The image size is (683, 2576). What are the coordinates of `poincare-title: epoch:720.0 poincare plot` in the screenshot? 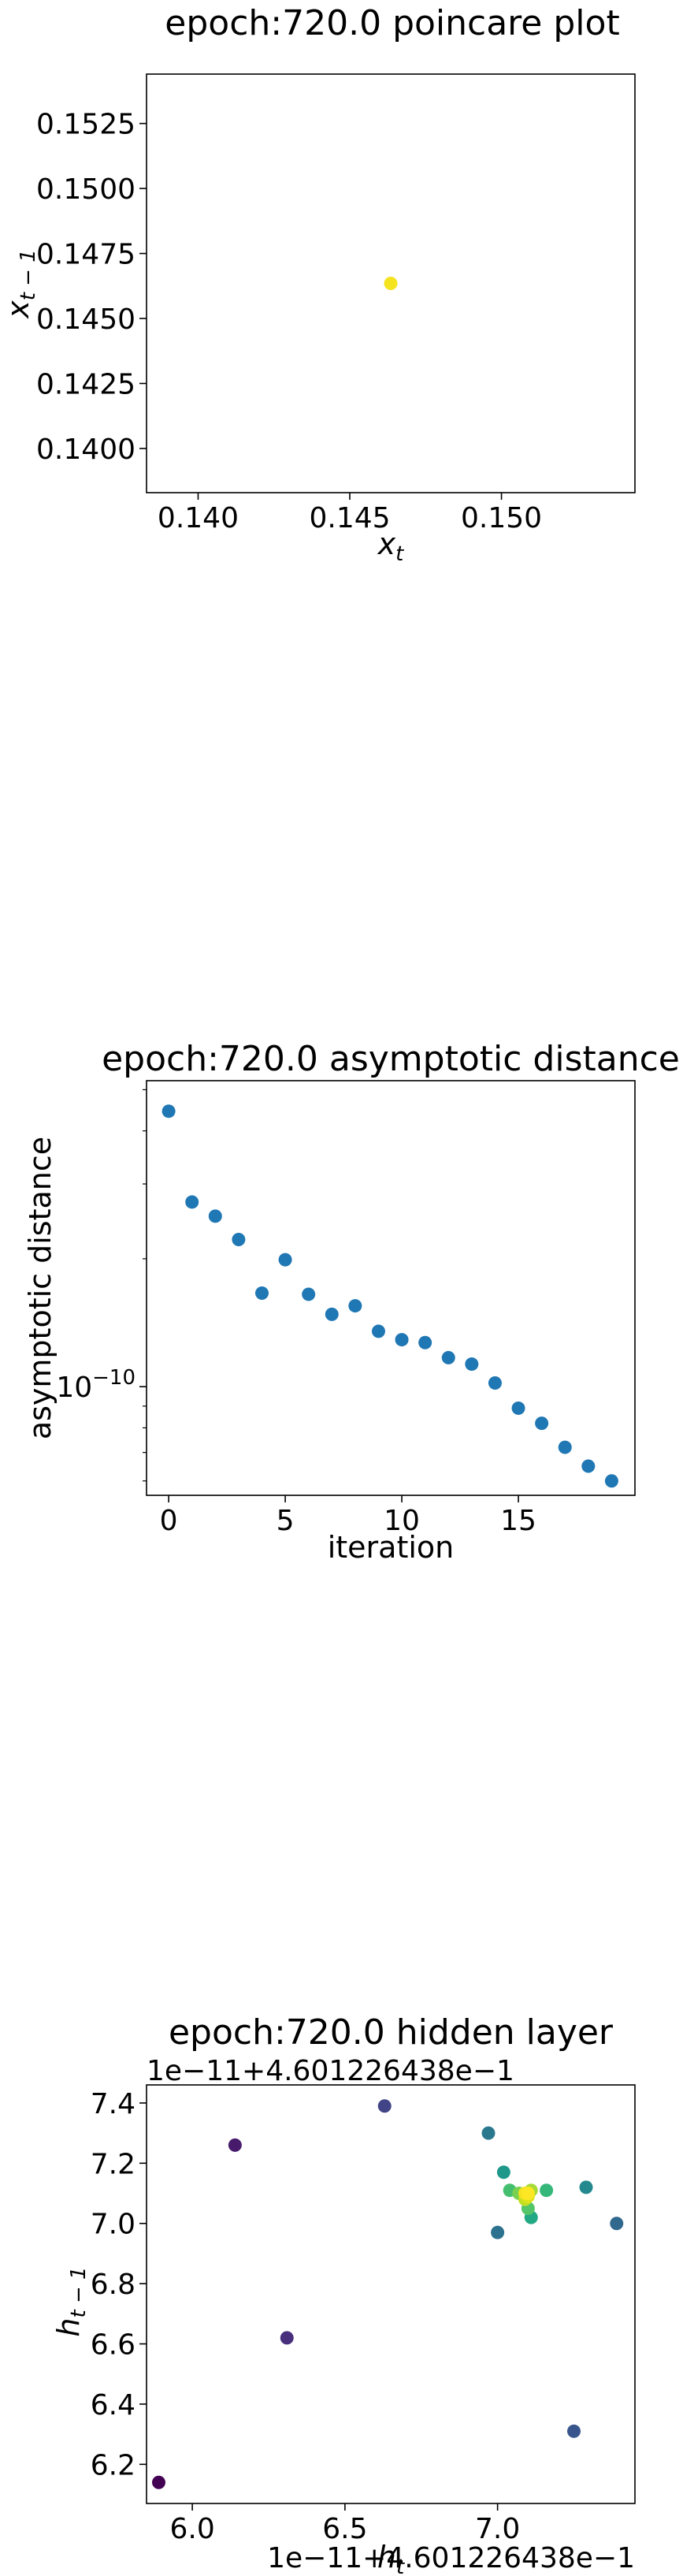 It's located at (392, 23).